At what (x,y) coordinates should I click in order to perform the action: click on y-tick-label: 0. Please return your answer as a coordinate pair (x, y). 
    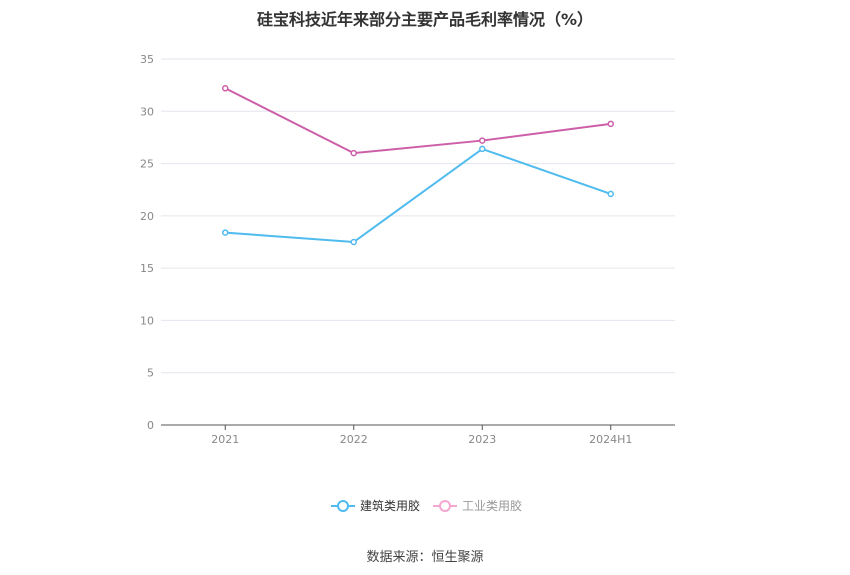
    Looking at the image, I should click on (150, 425).